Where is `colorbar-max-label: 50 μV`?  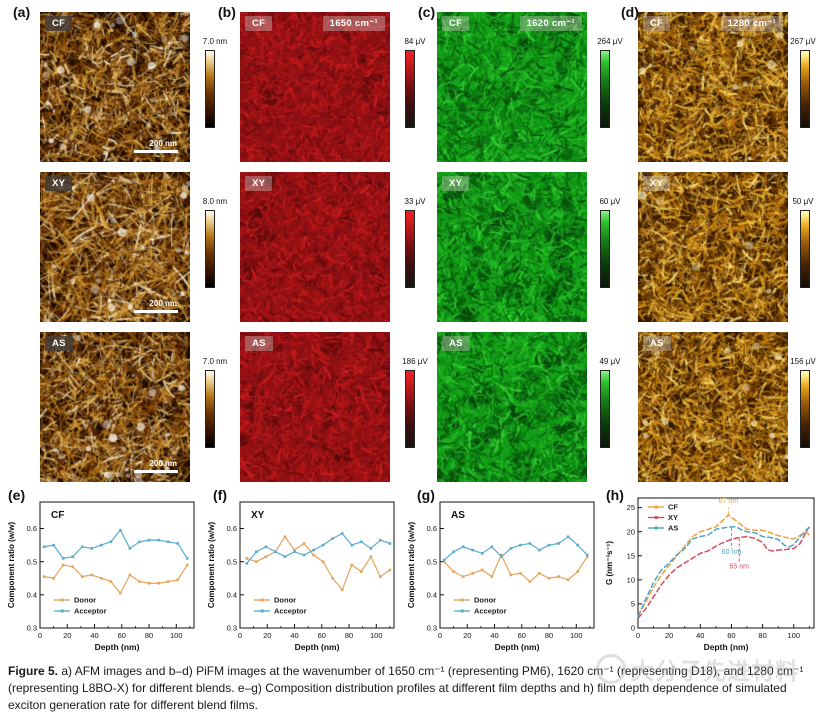
colorbar-max-label: 50 μV is located at coordinates (803, 201).